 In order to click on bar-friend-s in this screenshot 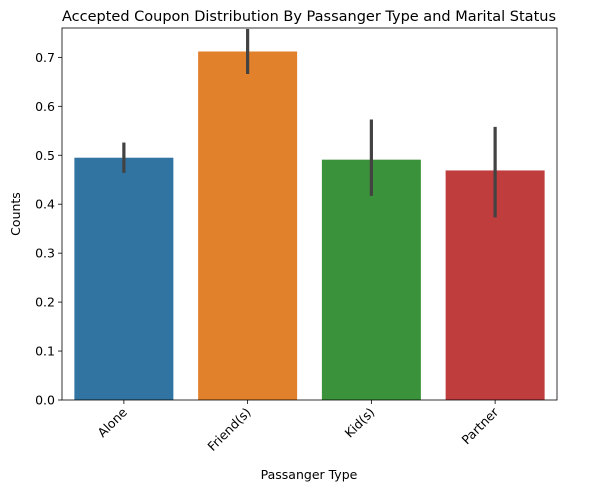, I will do `click(248, 225)`.